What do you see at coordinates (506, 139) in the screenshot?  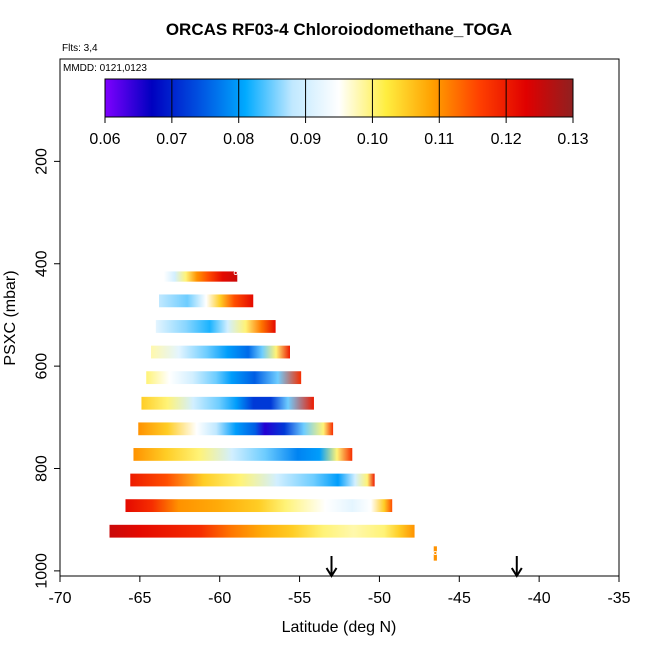 I see `colorbar-tick-label: 0.12` at bounding box center [506, 139].